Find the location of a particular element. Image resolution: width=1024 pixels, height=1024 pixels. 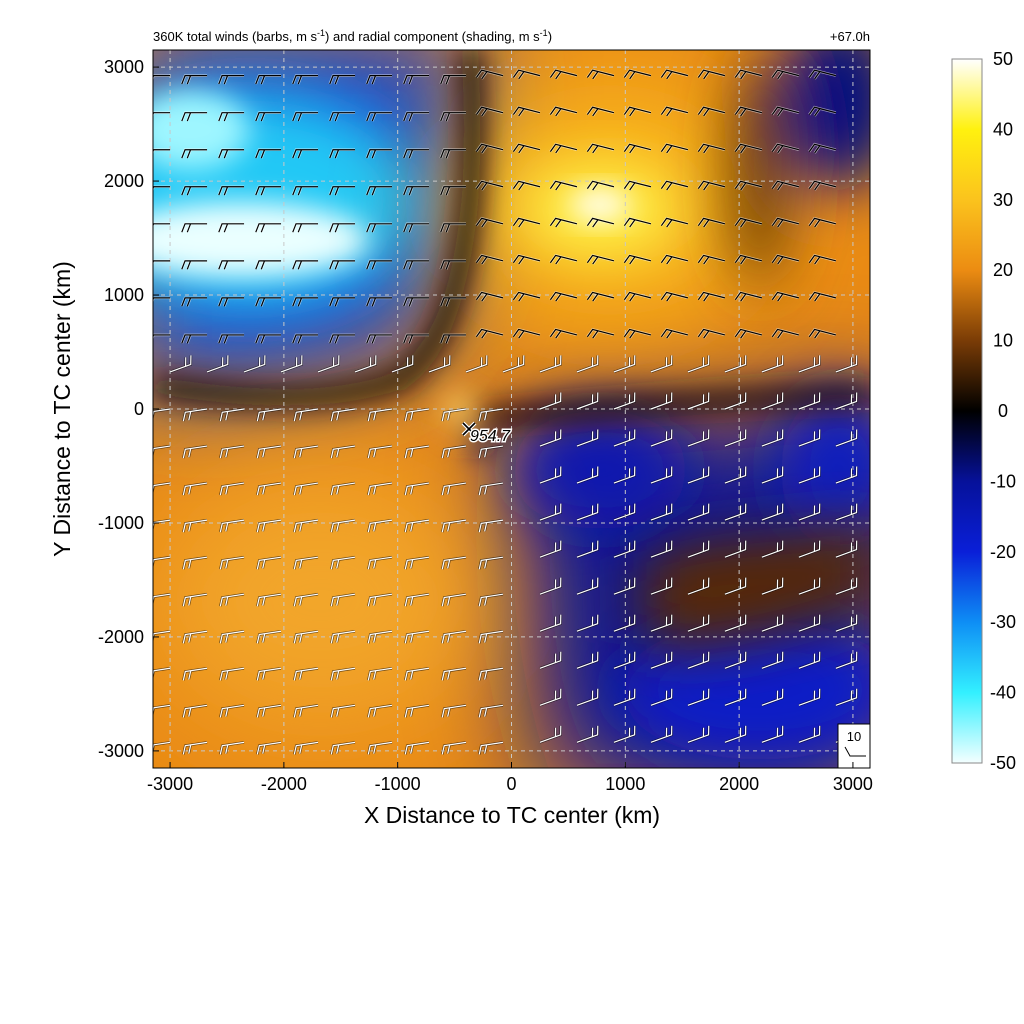

x-tick-label-5: 2000 is located at coordinates (739, 784).